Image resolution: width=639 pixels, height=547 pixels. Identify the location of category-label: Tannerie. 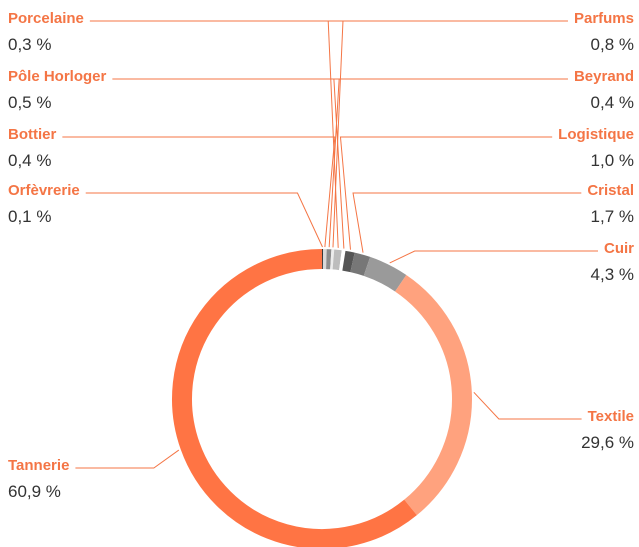
(38, 465).